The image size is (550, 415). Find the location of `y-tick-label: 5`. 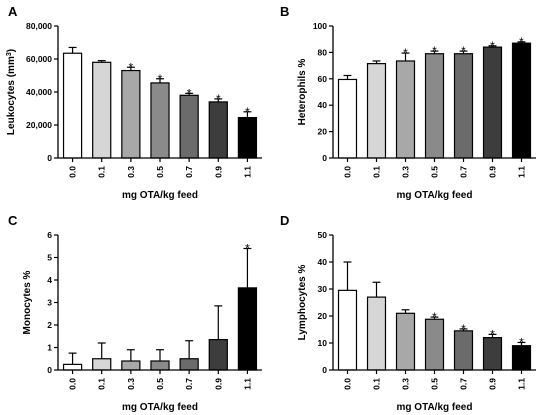

y-tick-label: 5 is located at coordinates (49, 258).